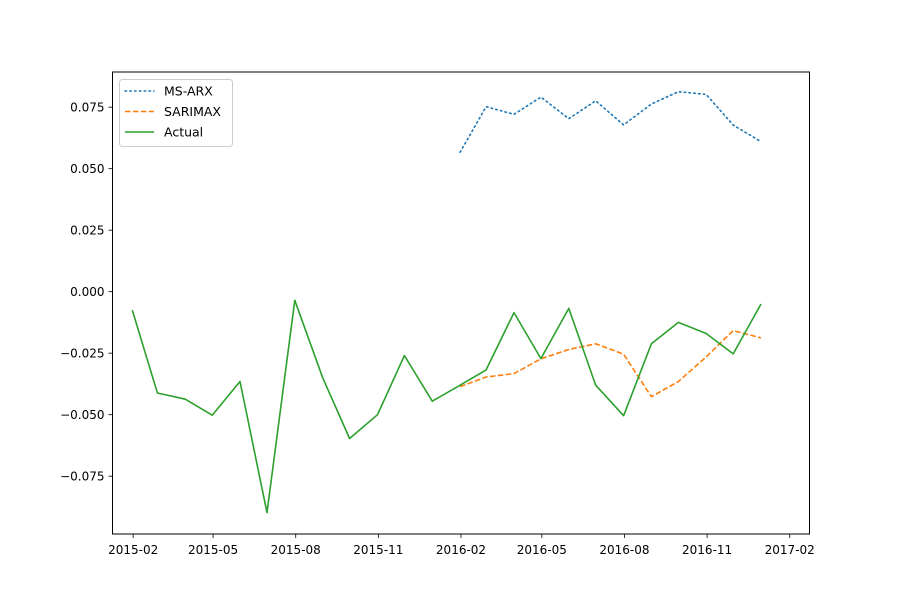 This screenshot has width=900, height=600. What do you see at coordinates (133, 550) in the screenshot?
I see `x-tick-label: 2015-02` at bounding box center [133, 550].